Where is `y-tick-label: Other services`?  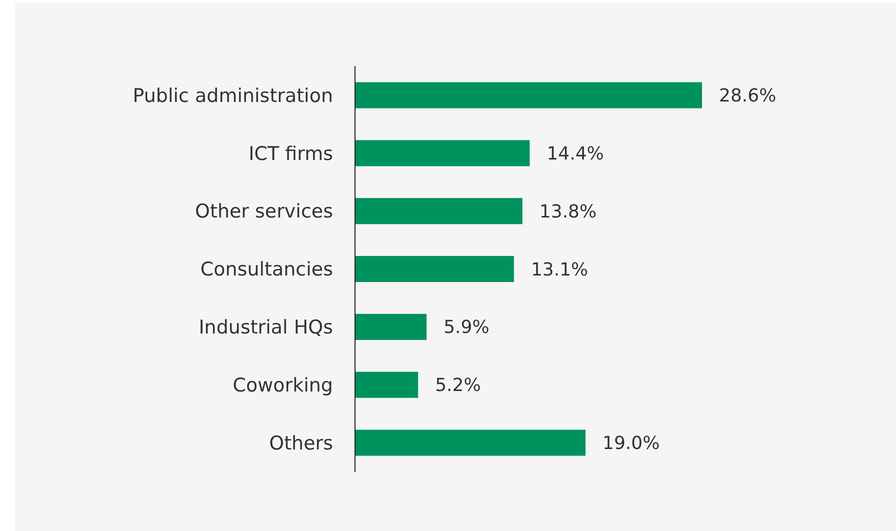 y-tick-label: Other services is located at coordinates (264, 211).